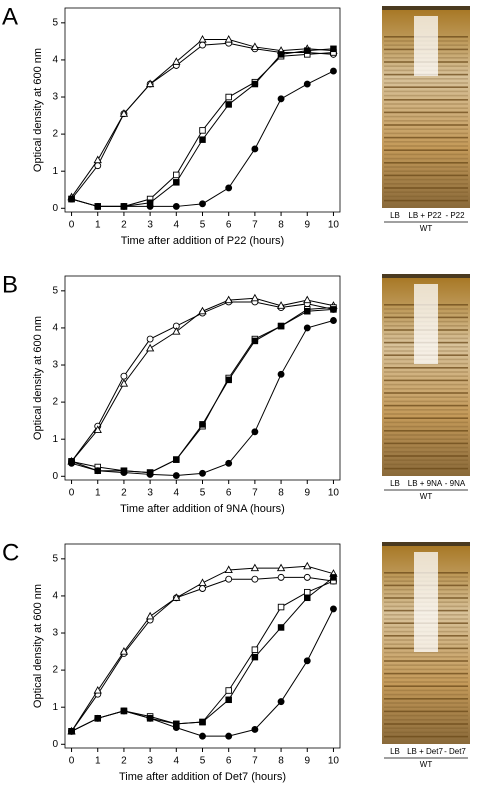 Image resolution: width=479 pixels, height=800 pixels. Describe the element at coordinates (202, 509) in the screenshot. I see `x-axis-title: Time after addition of 9NA (hours)` at that location.